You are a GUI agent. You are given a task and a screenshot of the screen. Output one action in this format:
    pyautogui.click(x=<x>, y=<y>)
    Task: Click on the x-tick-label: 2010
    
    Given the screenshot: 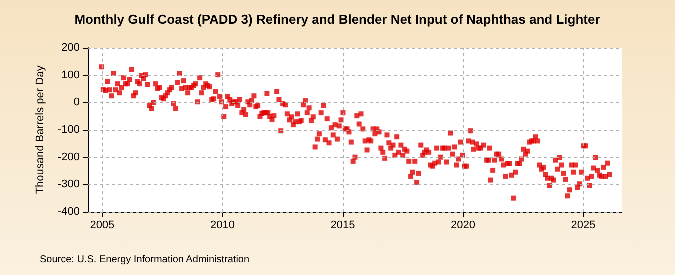 What is the action you would take?
    pyautogui.click(x=222, y=226)
    